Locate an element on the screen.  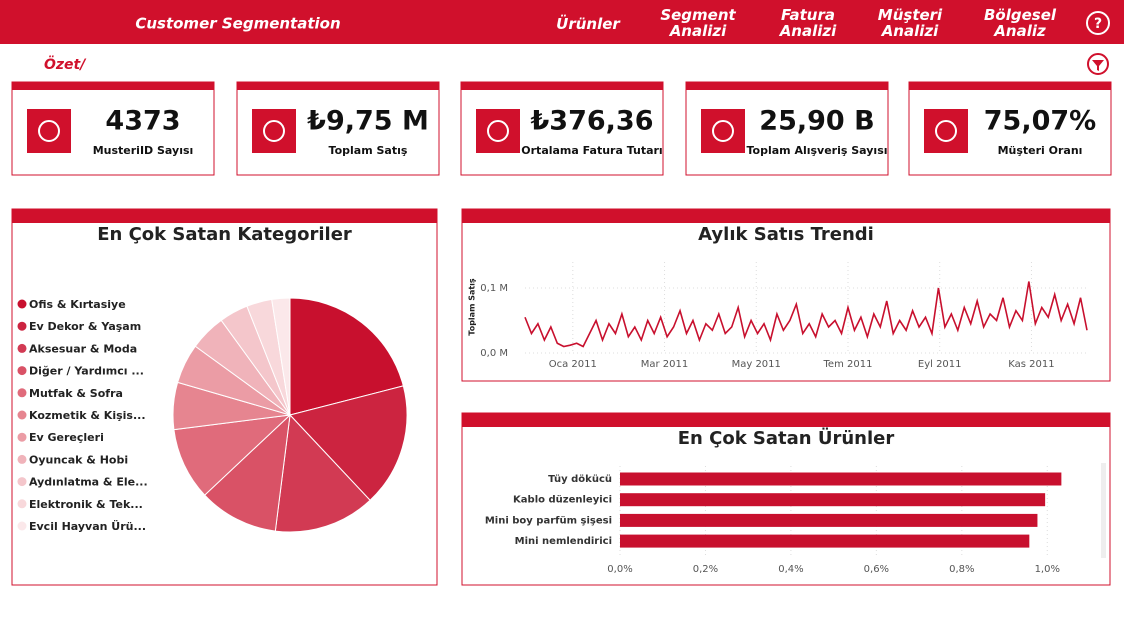
y-tick-label: Kablo düzenleyici is located at coordinates (562, 500).